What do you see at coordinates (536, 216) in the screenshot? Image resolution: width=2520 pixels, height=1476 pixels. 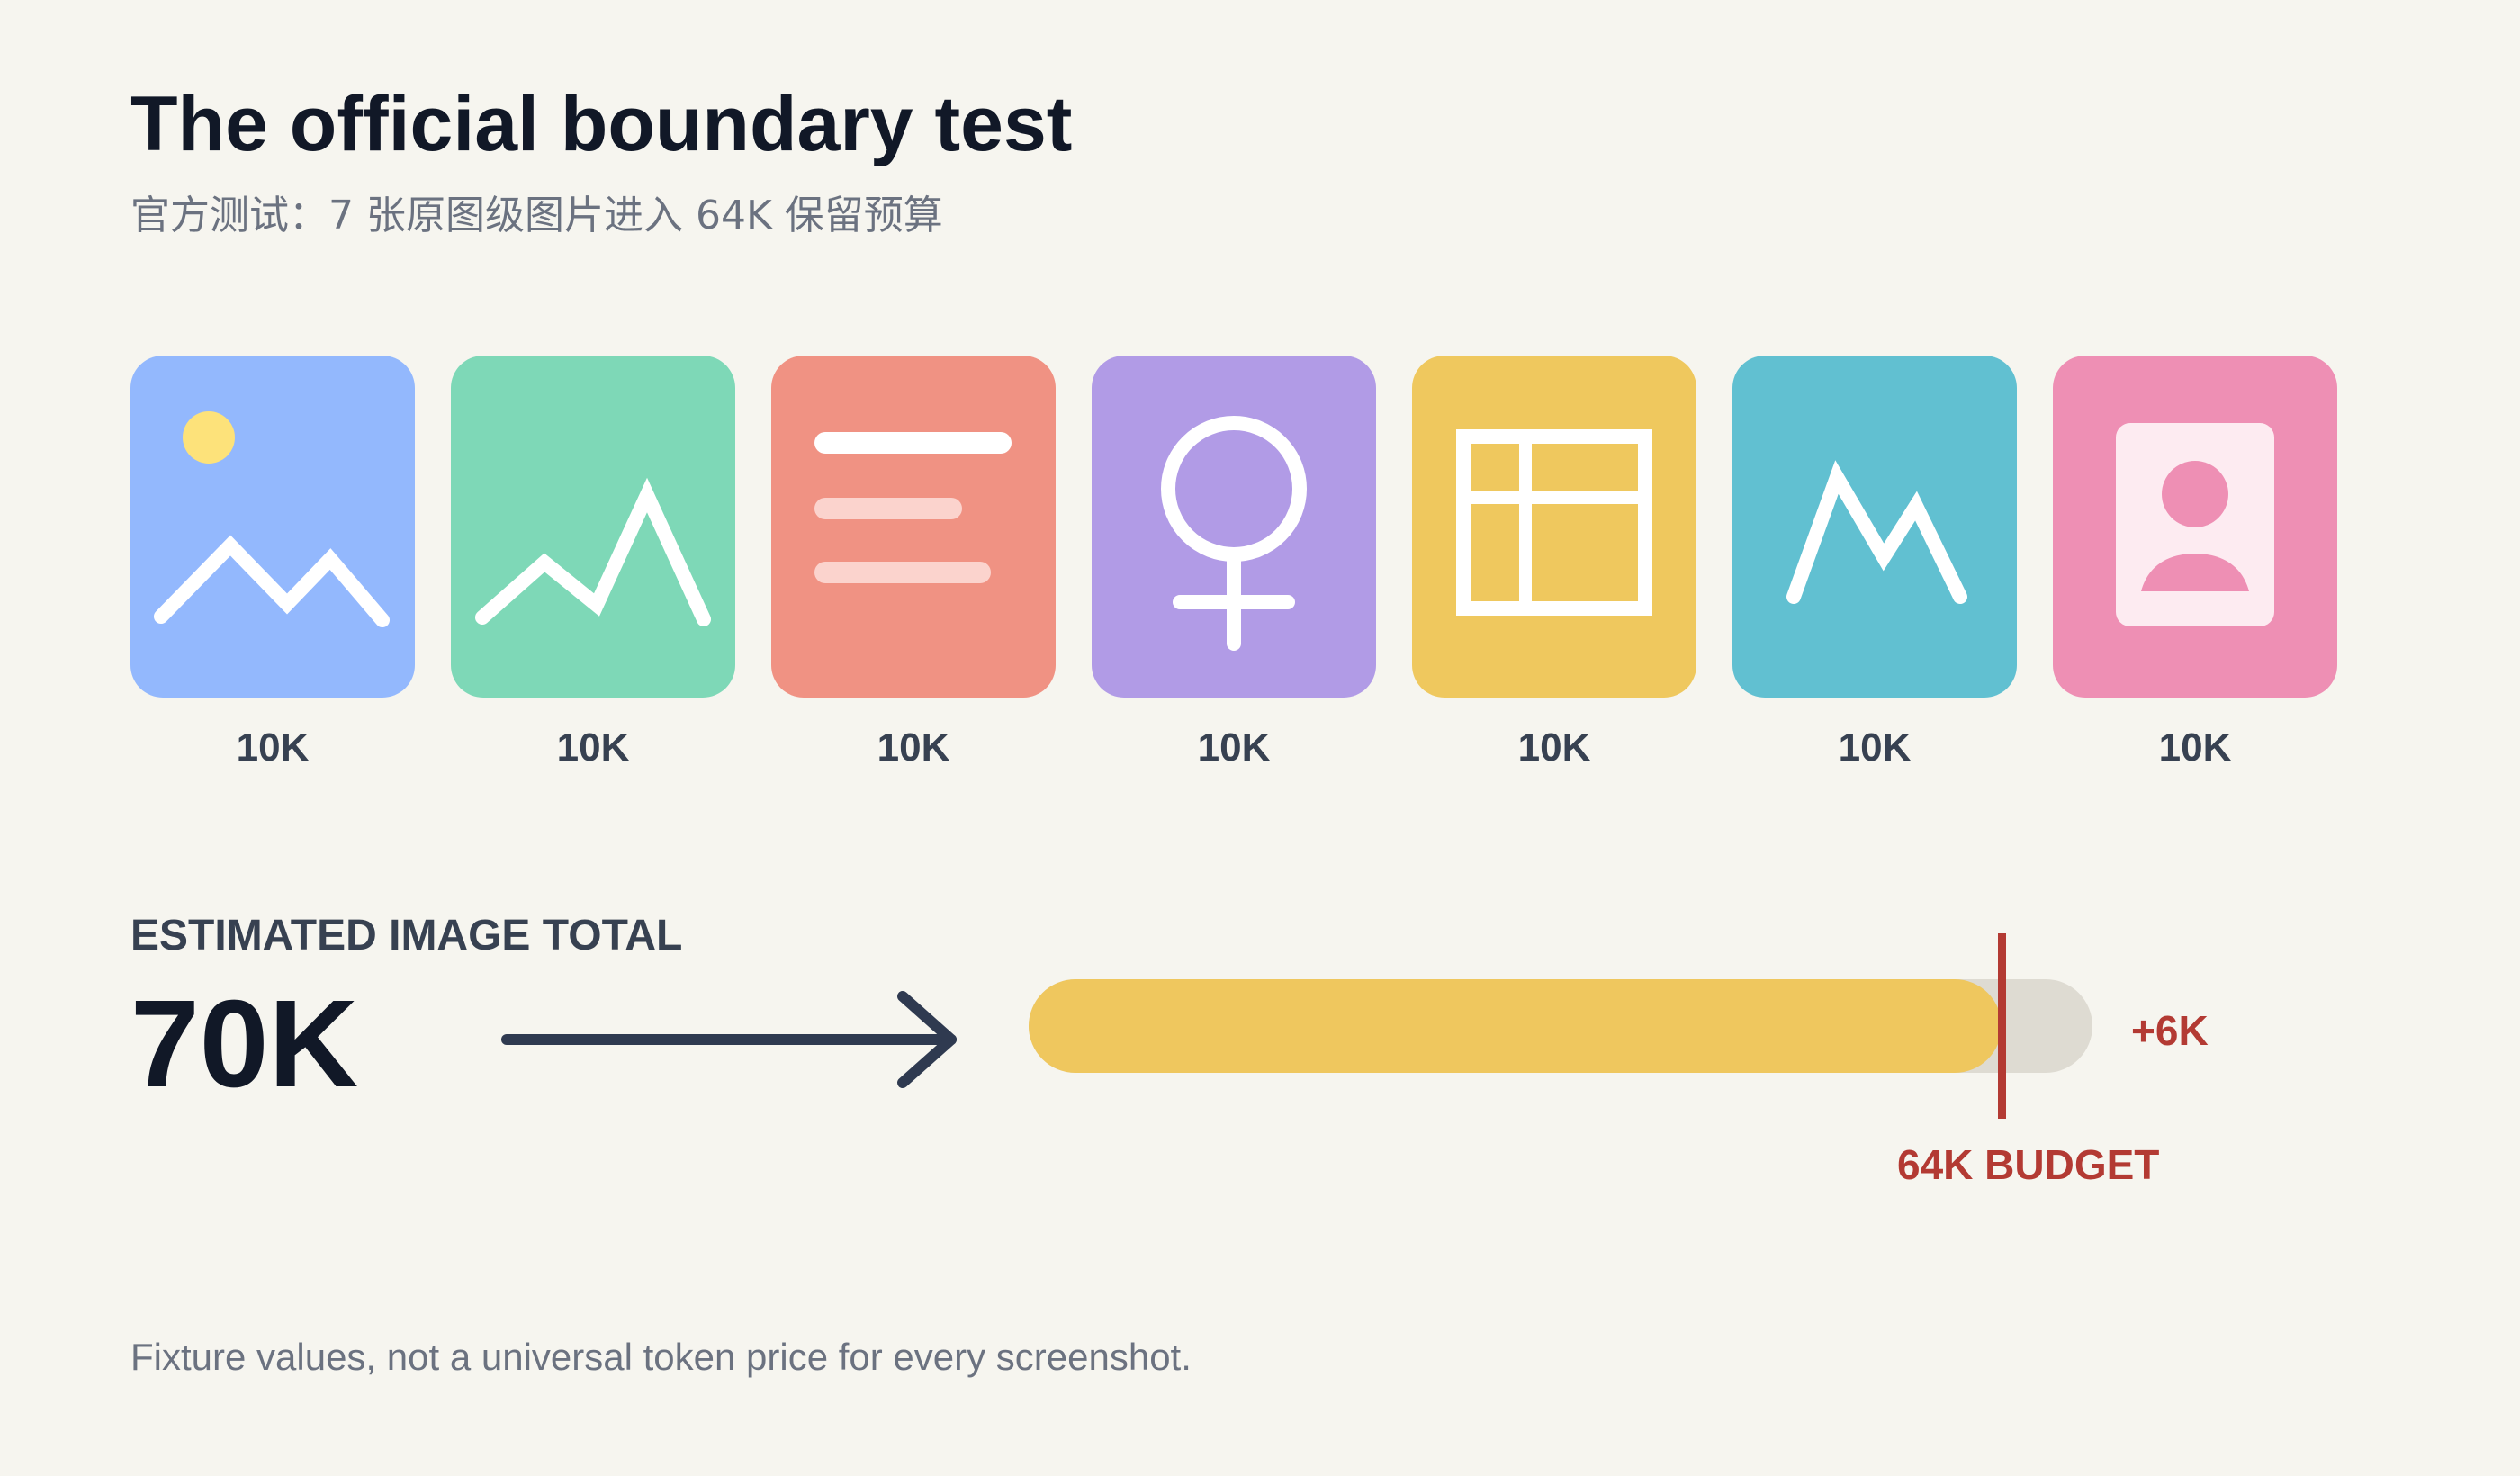 I see `page-subtitle: 官方测试：7 张原图级图片进入 64K 保留预算` at bounding box center [536, 216].